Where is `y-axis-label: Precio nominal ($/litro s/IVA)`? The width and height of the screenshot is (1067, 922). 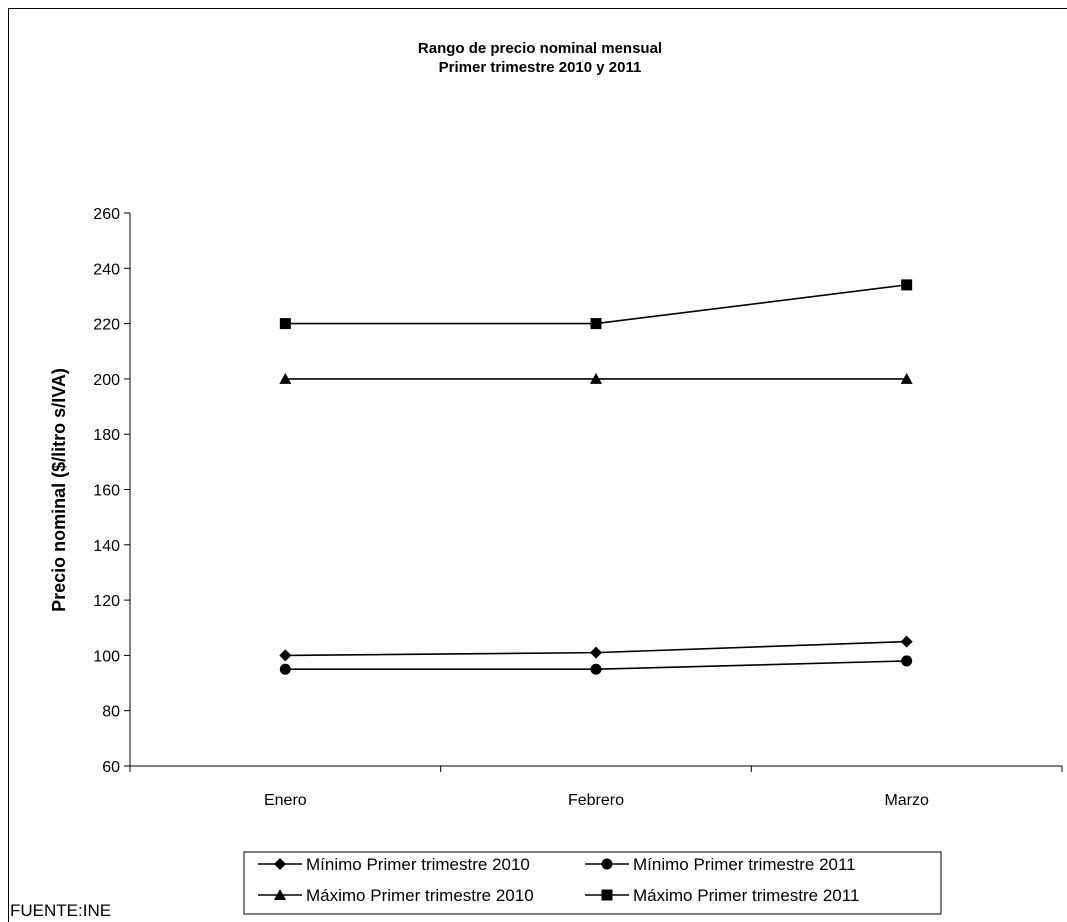
y-axis-label: Precio nominal ($/litro s/IVA) is located at coordinates (59, 490).